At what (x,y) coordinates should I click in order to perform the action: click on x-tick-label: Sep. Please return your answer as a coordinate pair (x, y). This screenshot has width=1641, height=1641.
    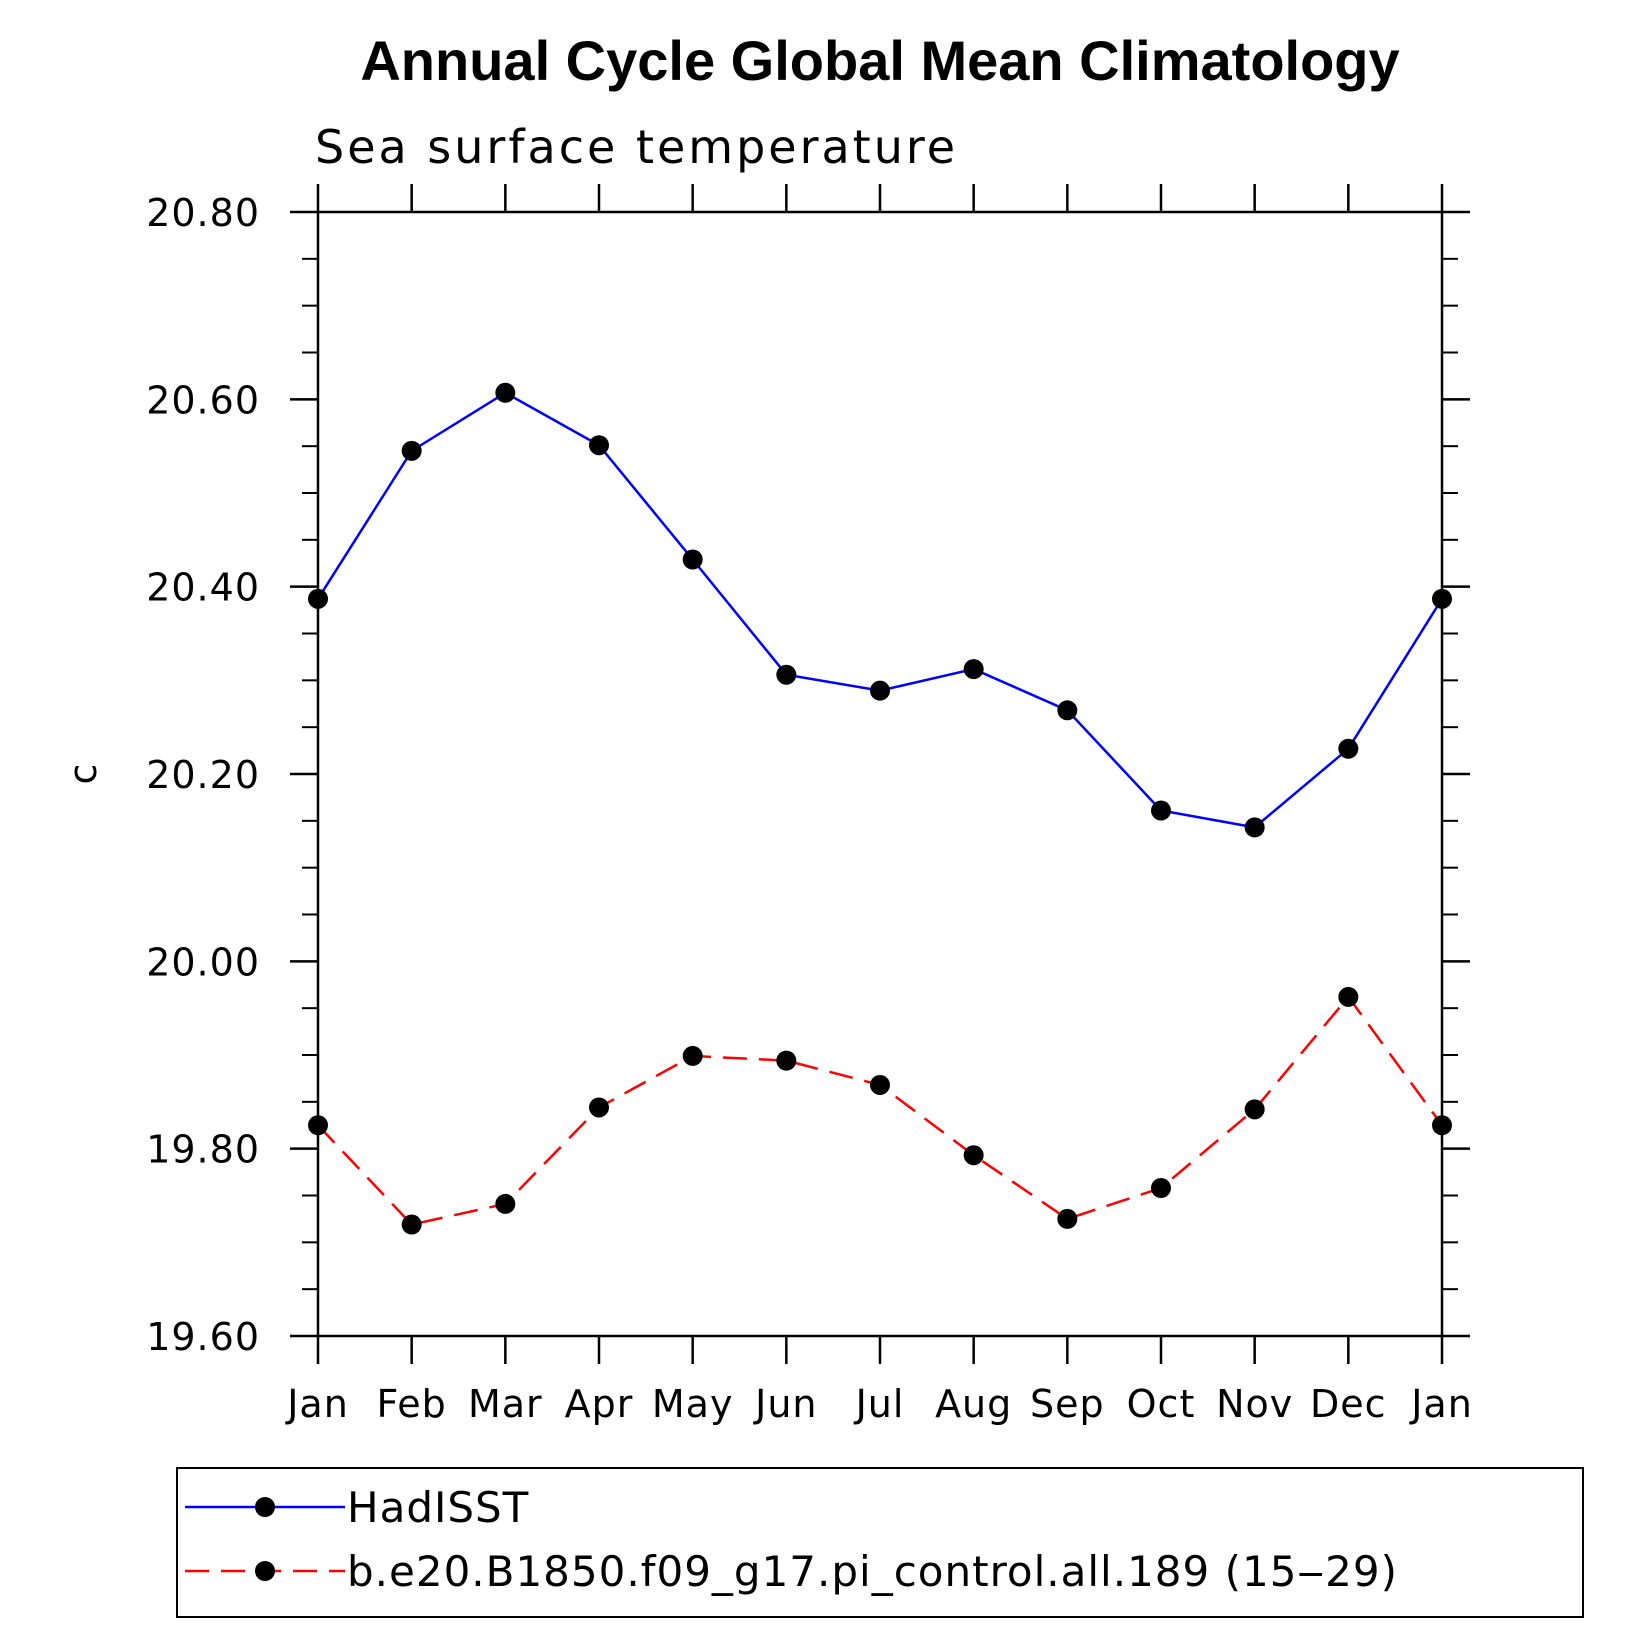
    Looking at the image, I should click on (1067, 1404).